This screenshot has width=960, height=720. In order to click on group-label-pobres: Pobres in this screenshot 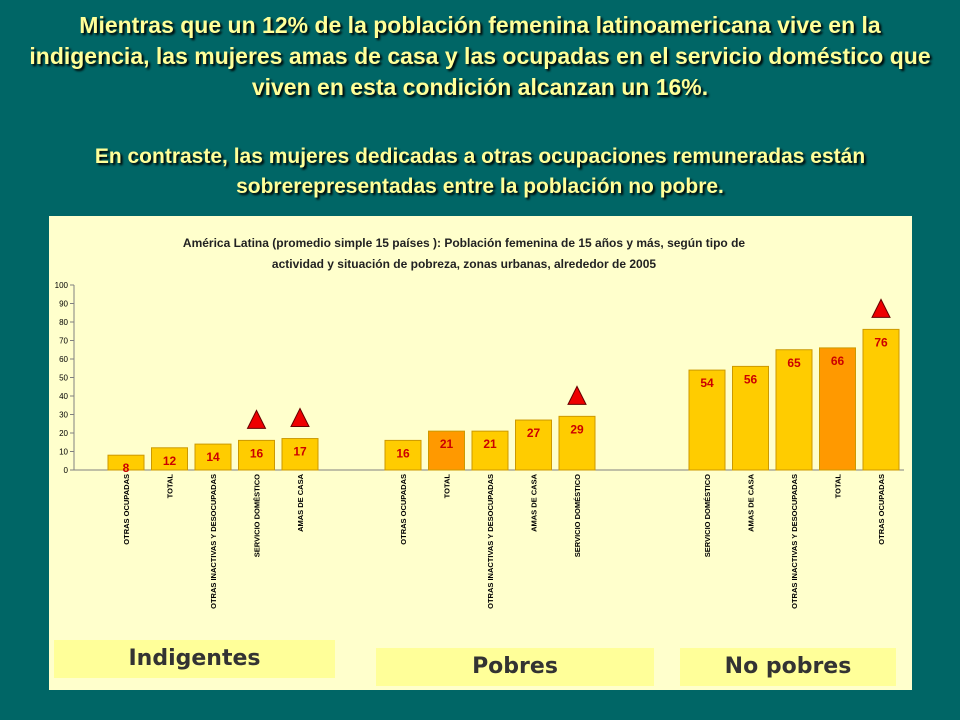, I will do `click(515, 667)`.